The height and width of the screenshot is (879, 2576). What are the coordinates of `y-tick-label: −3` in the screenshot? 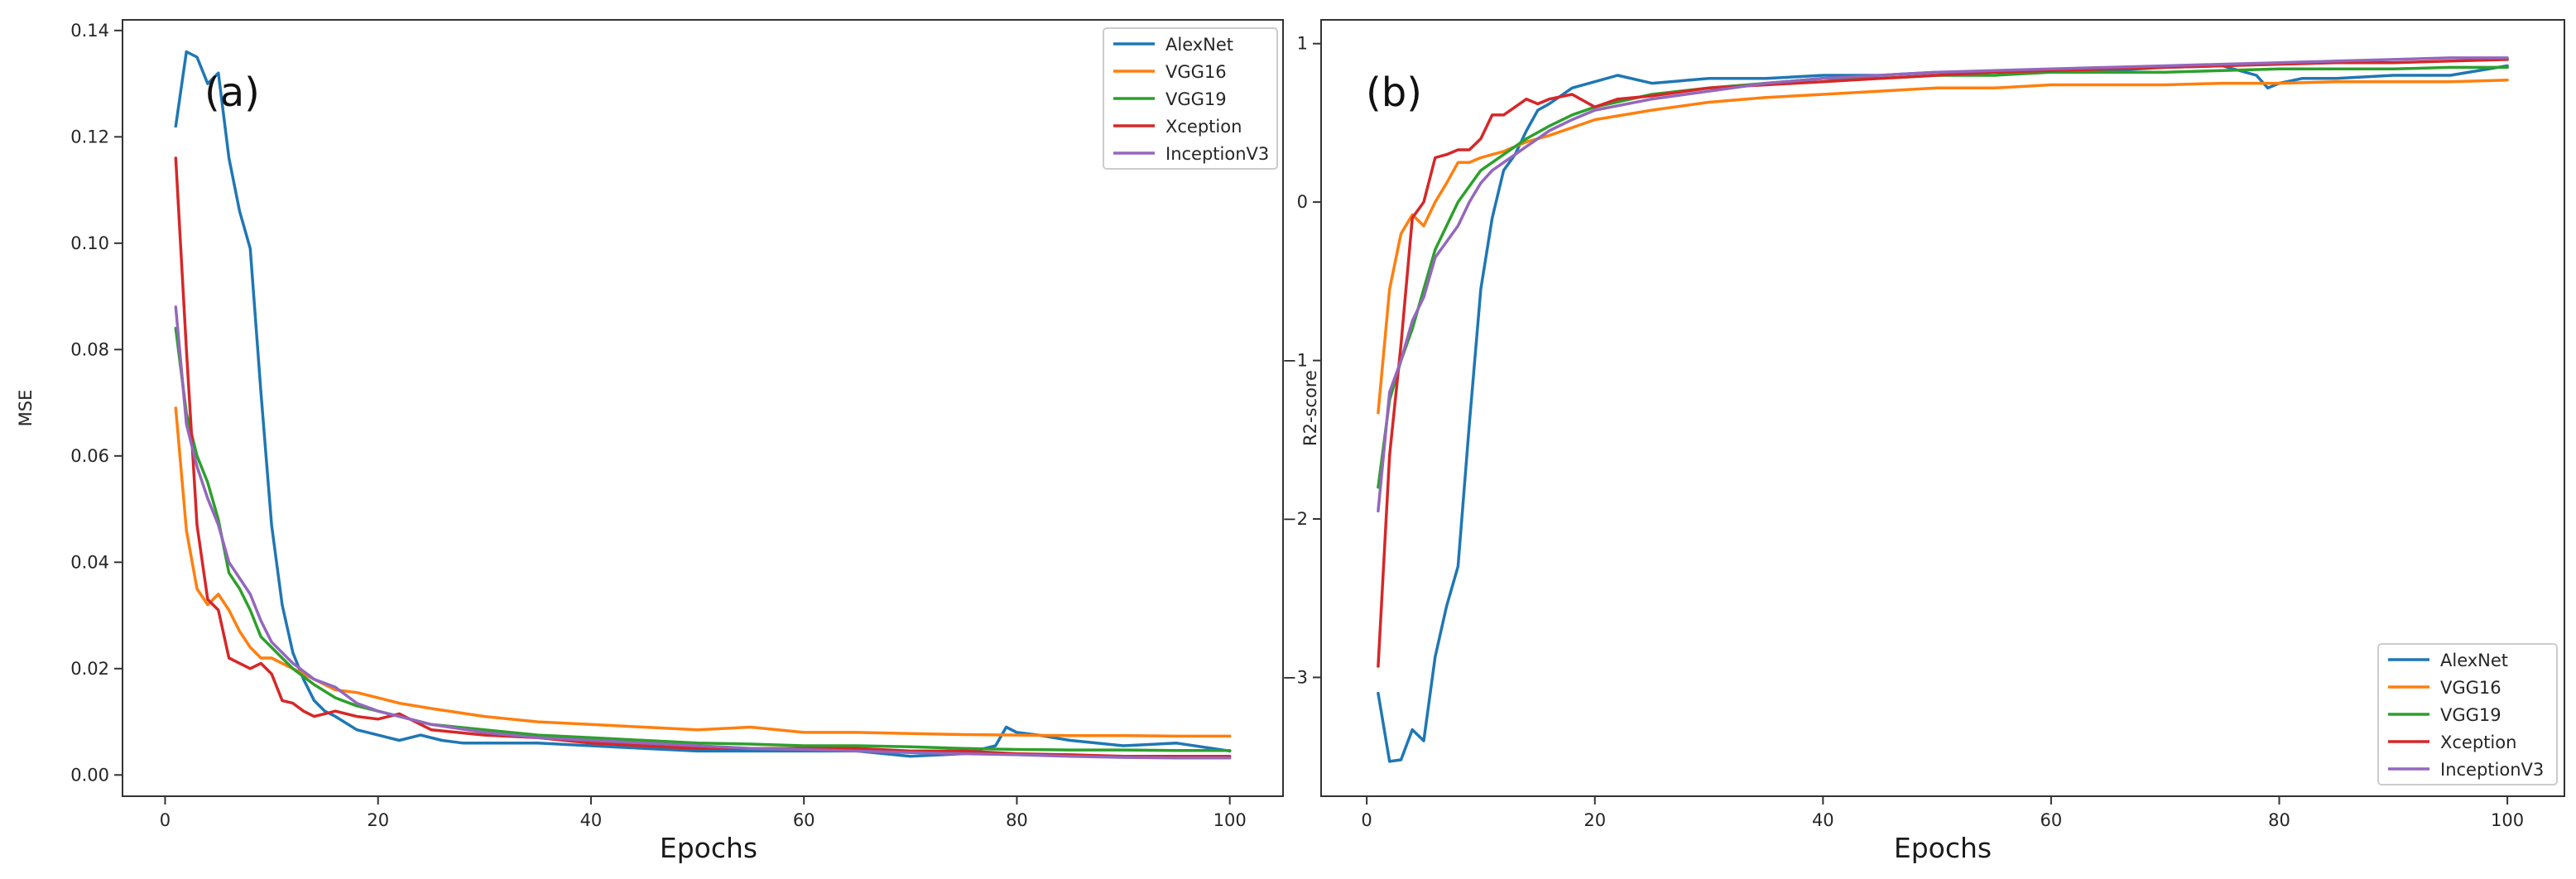 It's located at (1295, 677).